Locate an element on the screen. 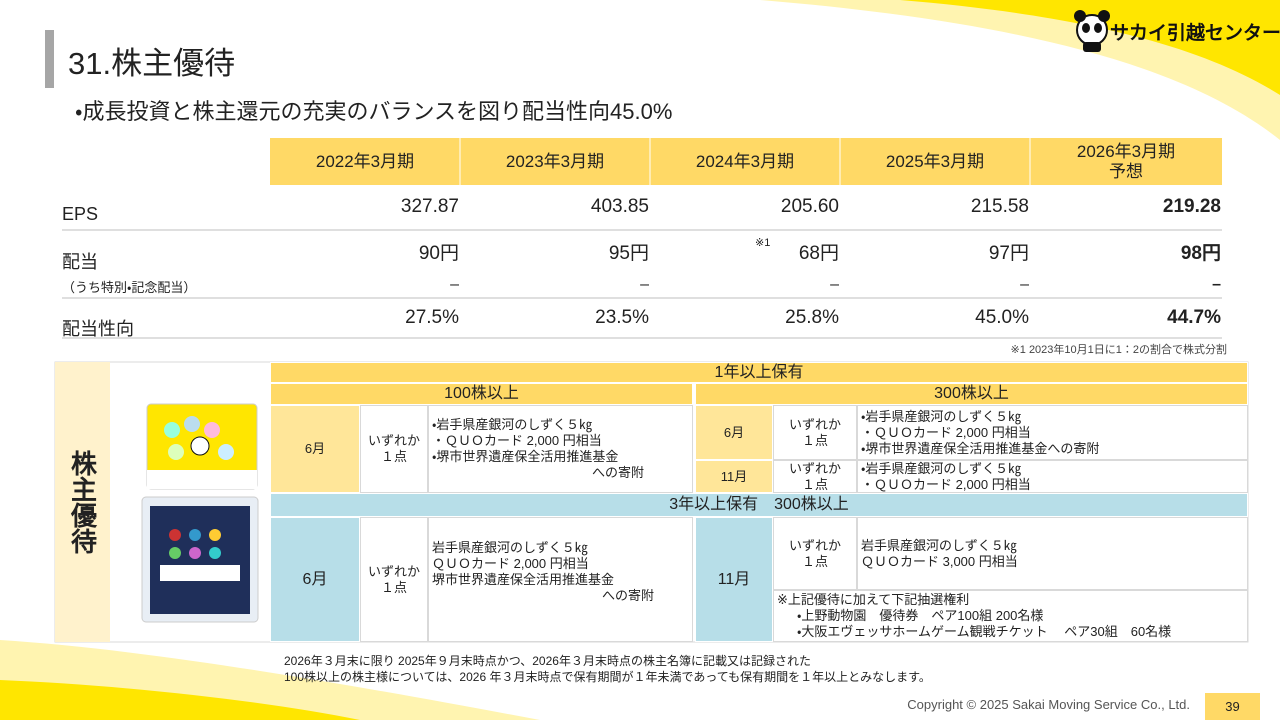 This screenshot has height=720, width=1280. column-header: 2024年3月期 is located at coordinates (745, 161).